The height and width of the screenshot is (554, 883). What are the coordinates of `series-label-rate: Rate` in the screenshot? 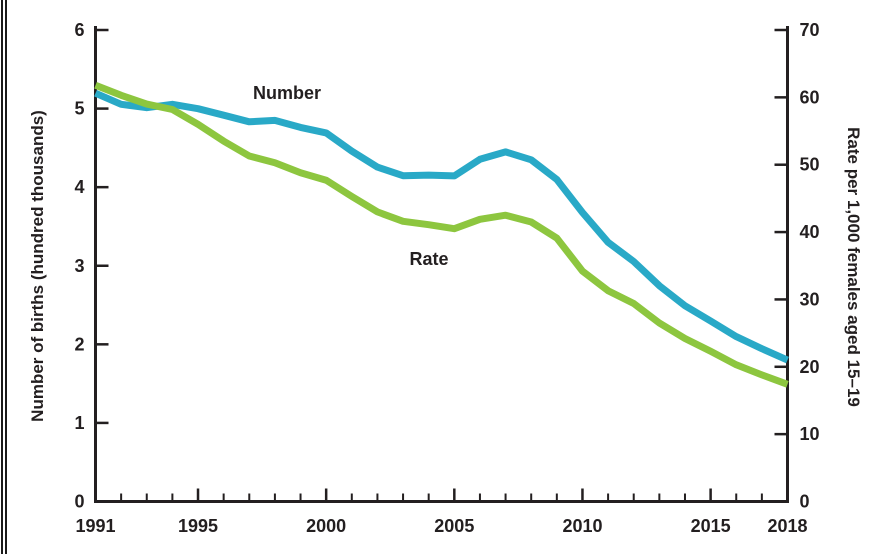 It's located at (429, 259).